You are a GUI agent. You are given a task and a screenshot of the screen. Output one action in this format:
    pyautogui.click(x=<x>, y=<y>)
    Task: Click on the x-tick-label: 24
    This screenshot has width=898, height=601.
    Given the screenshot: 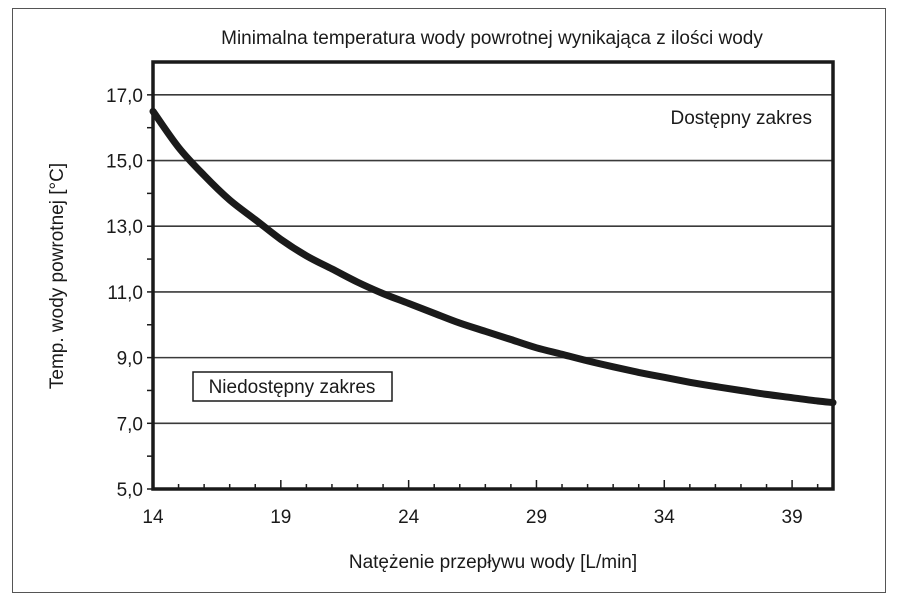 What is the action you would take?
    pyautogui.click(x=409, y=517)
    